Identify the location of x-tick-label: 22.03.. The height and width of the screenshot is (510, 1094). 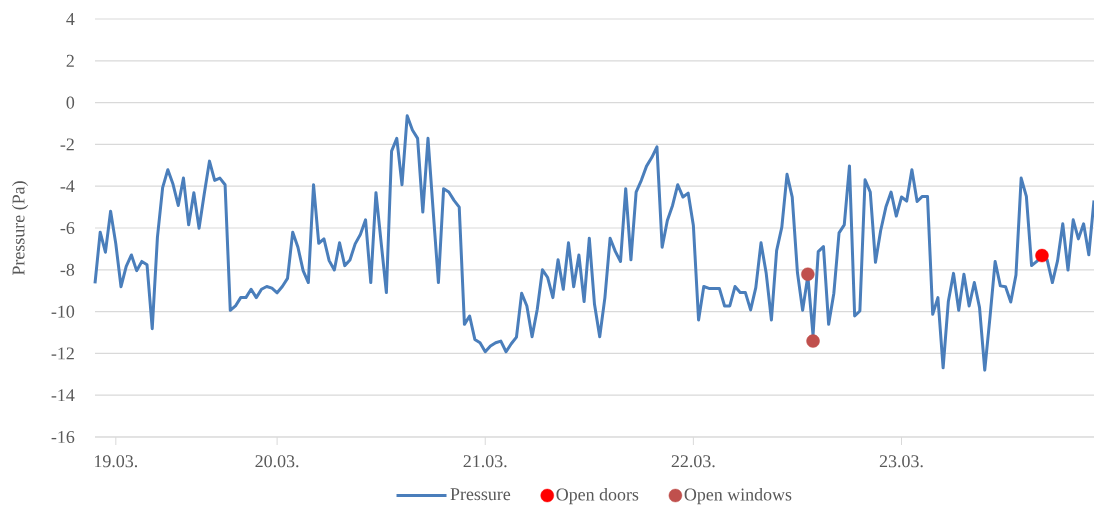
(693, 461).